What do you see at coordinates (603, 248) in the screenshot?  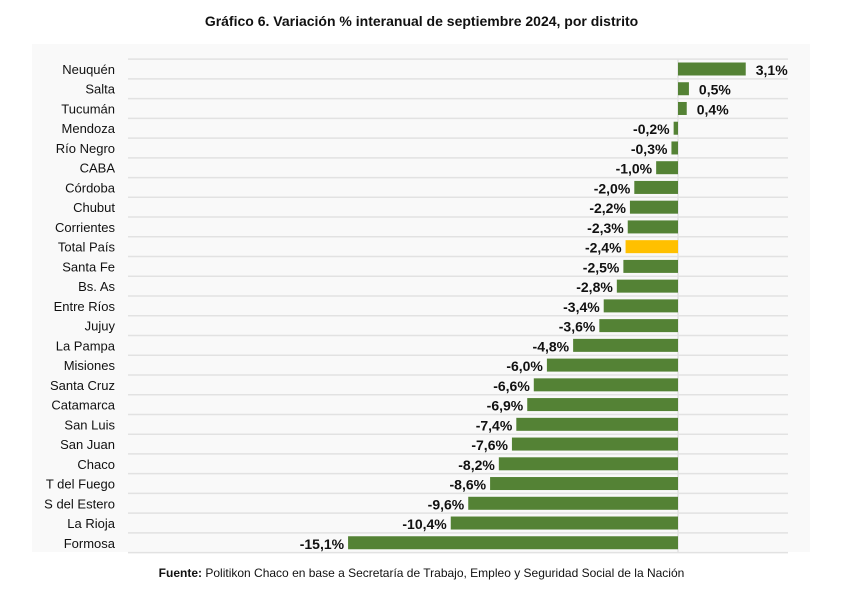 I see `data-label: -2,4%` at bounding box center [603, 248].